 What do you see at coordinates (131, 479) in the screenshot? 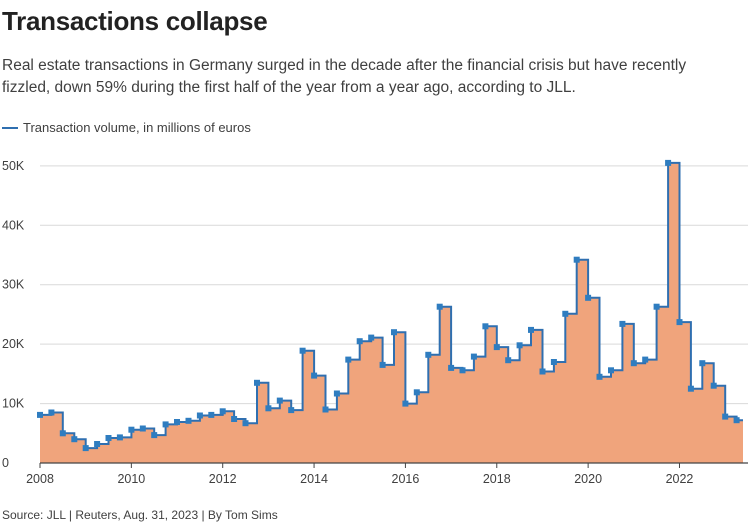
I see `x-tick-label: 2010` at bounding box center [131, 479].